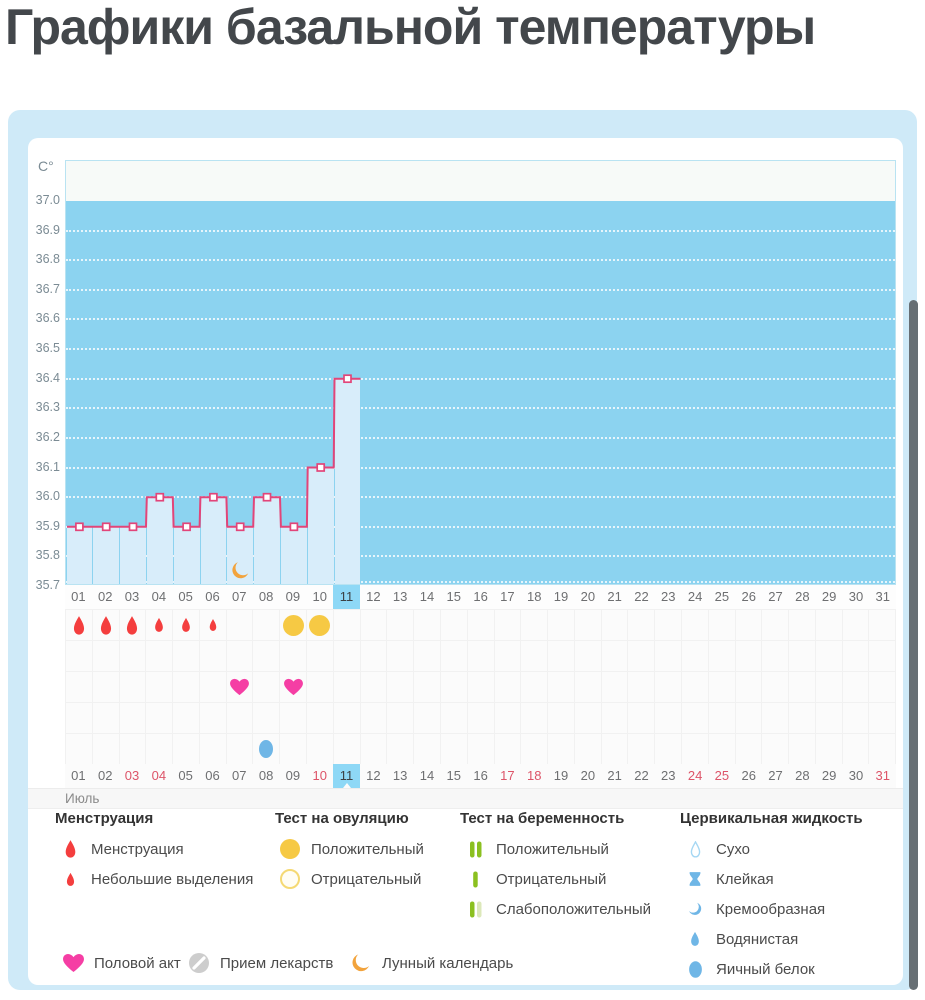 The width and height of the screenshot is (925, 1000). What do you see at coordinates (159, 596) in the screenshot?
I see `day-label-cell: 04` at bounding box center [159, 596].